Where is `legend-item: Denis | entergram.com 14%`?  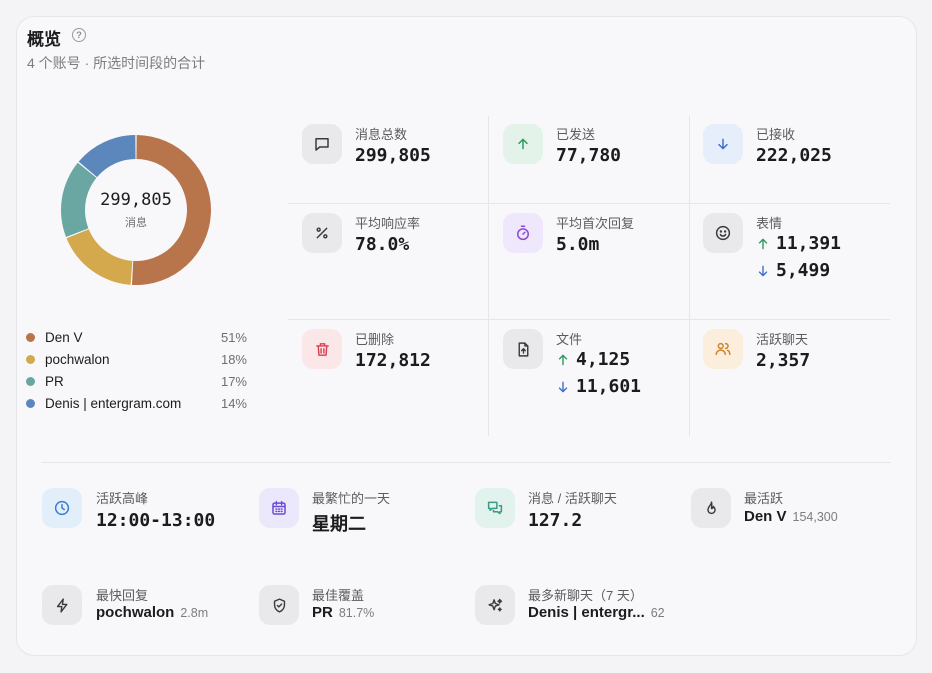 legend-item: Denis | entergram.com 14% is located at coordinates (136, 403).